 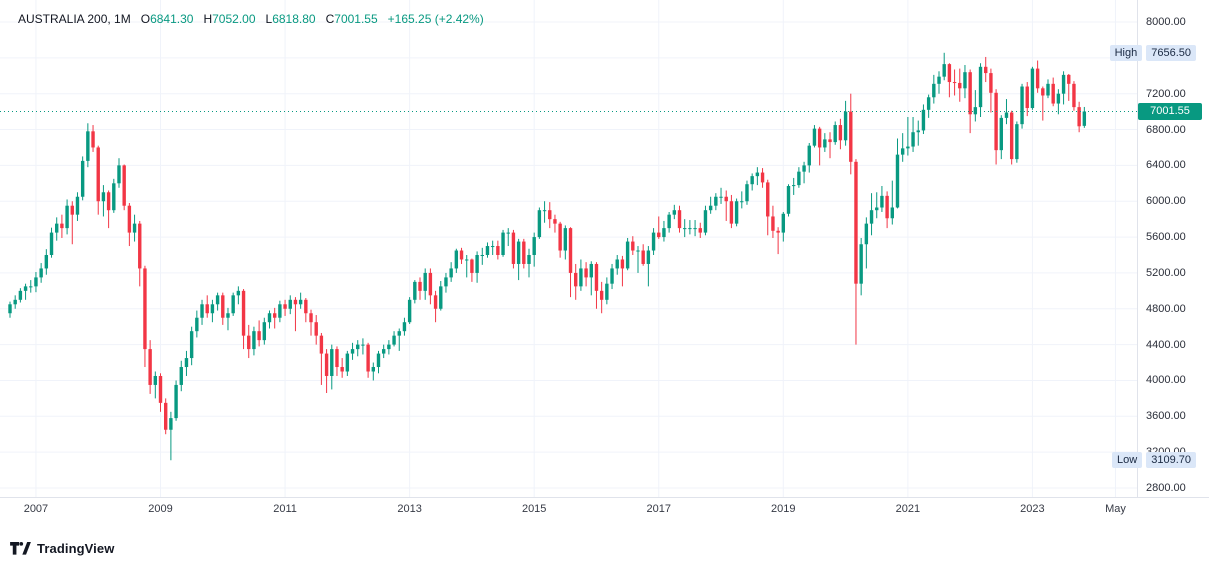 I want to click on symbol-title: AUSTRALIA 200, 1M, so click(x=74, y=19).